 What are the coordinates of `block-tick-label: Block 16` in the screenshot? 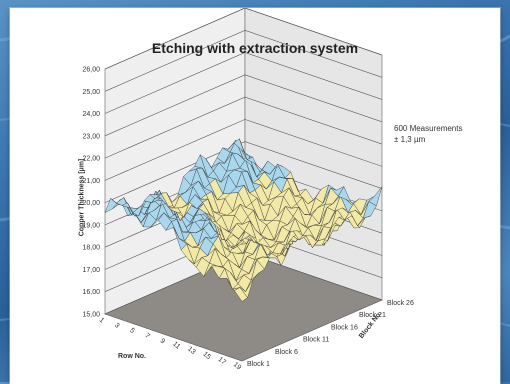 It's located at (344, 327).